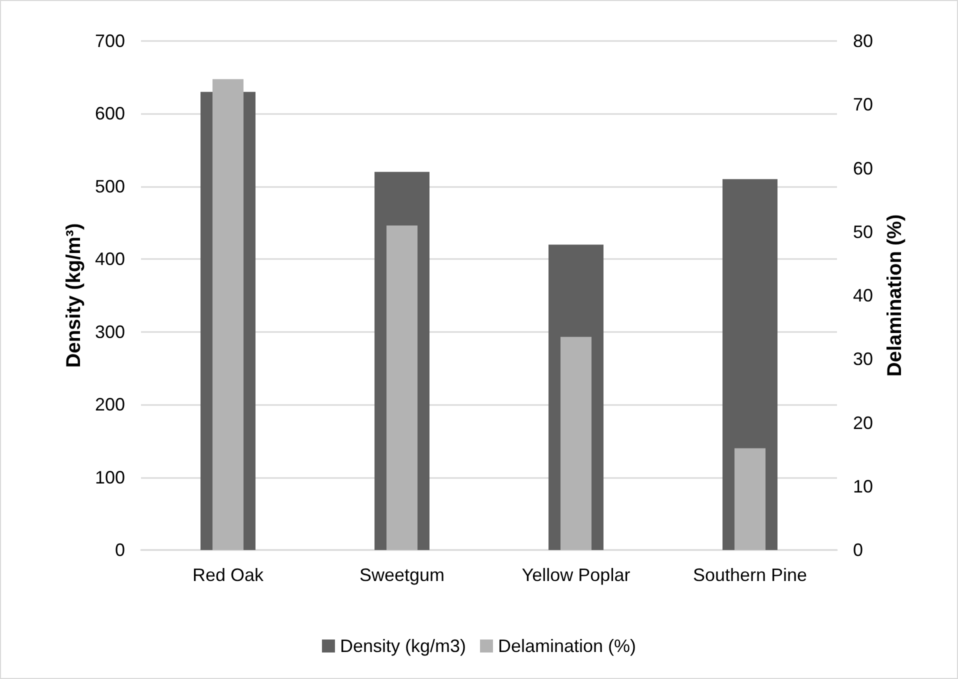  What do you see at coordinates (863, 232) in the screenshot?
I see `y2-tick-label: 50` at bounding box center [863, 232].